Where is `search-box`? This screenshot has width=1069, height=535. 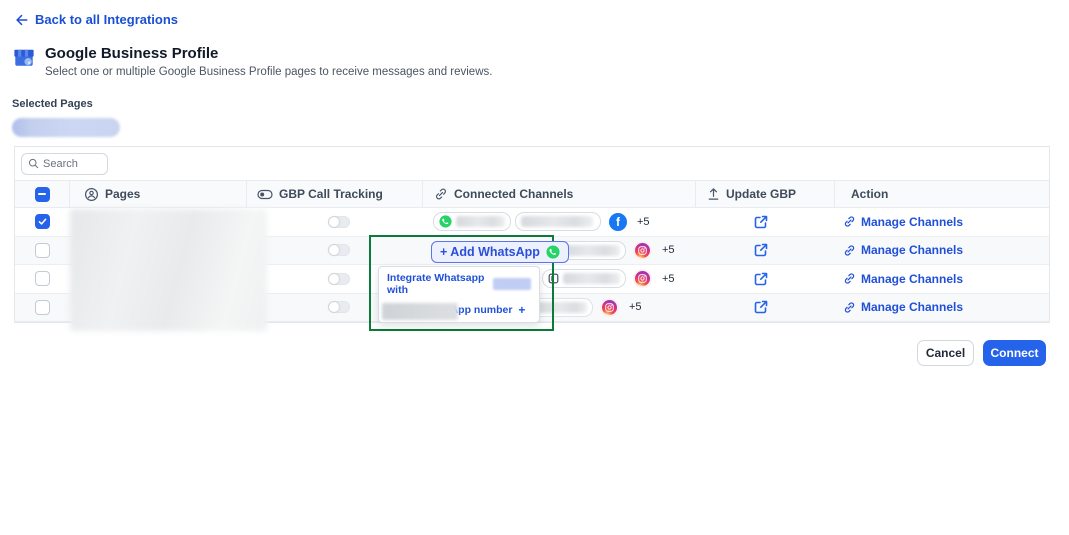 search-box is located at coordinates (64, 163).